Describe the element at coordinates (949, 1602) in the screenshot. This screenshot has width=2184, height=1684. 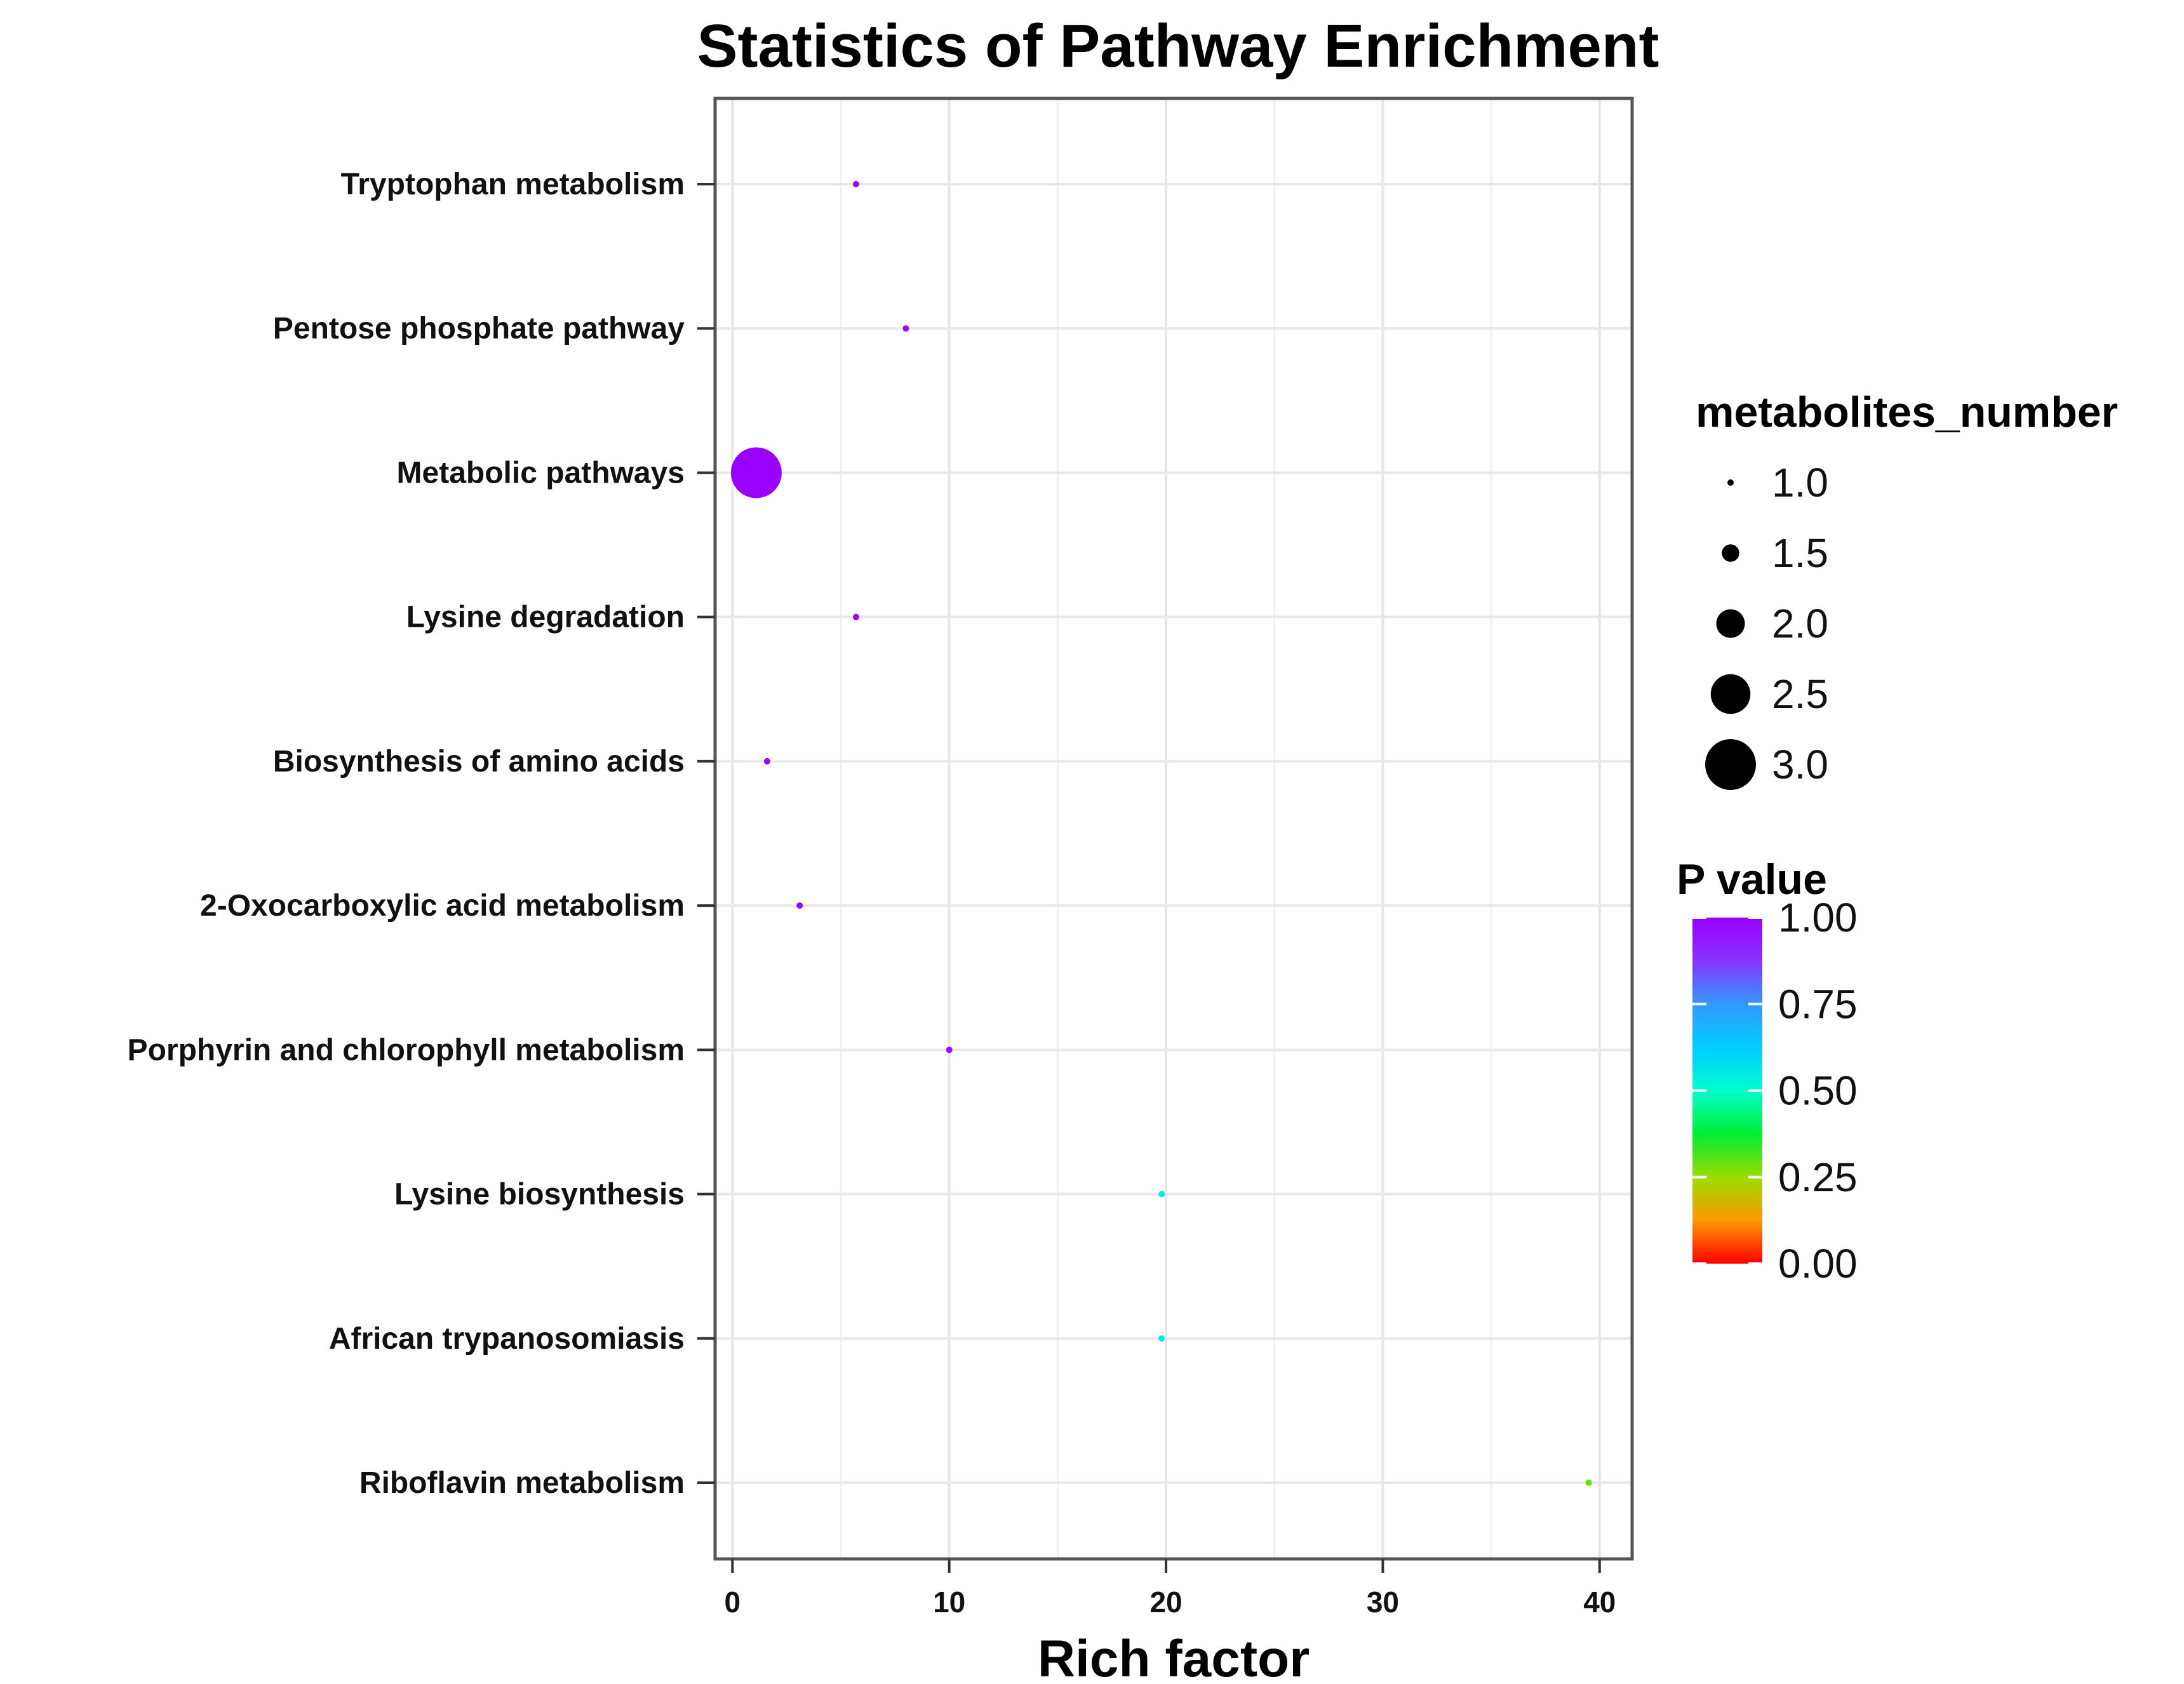
I see `x-tick-label: 10` at that location.